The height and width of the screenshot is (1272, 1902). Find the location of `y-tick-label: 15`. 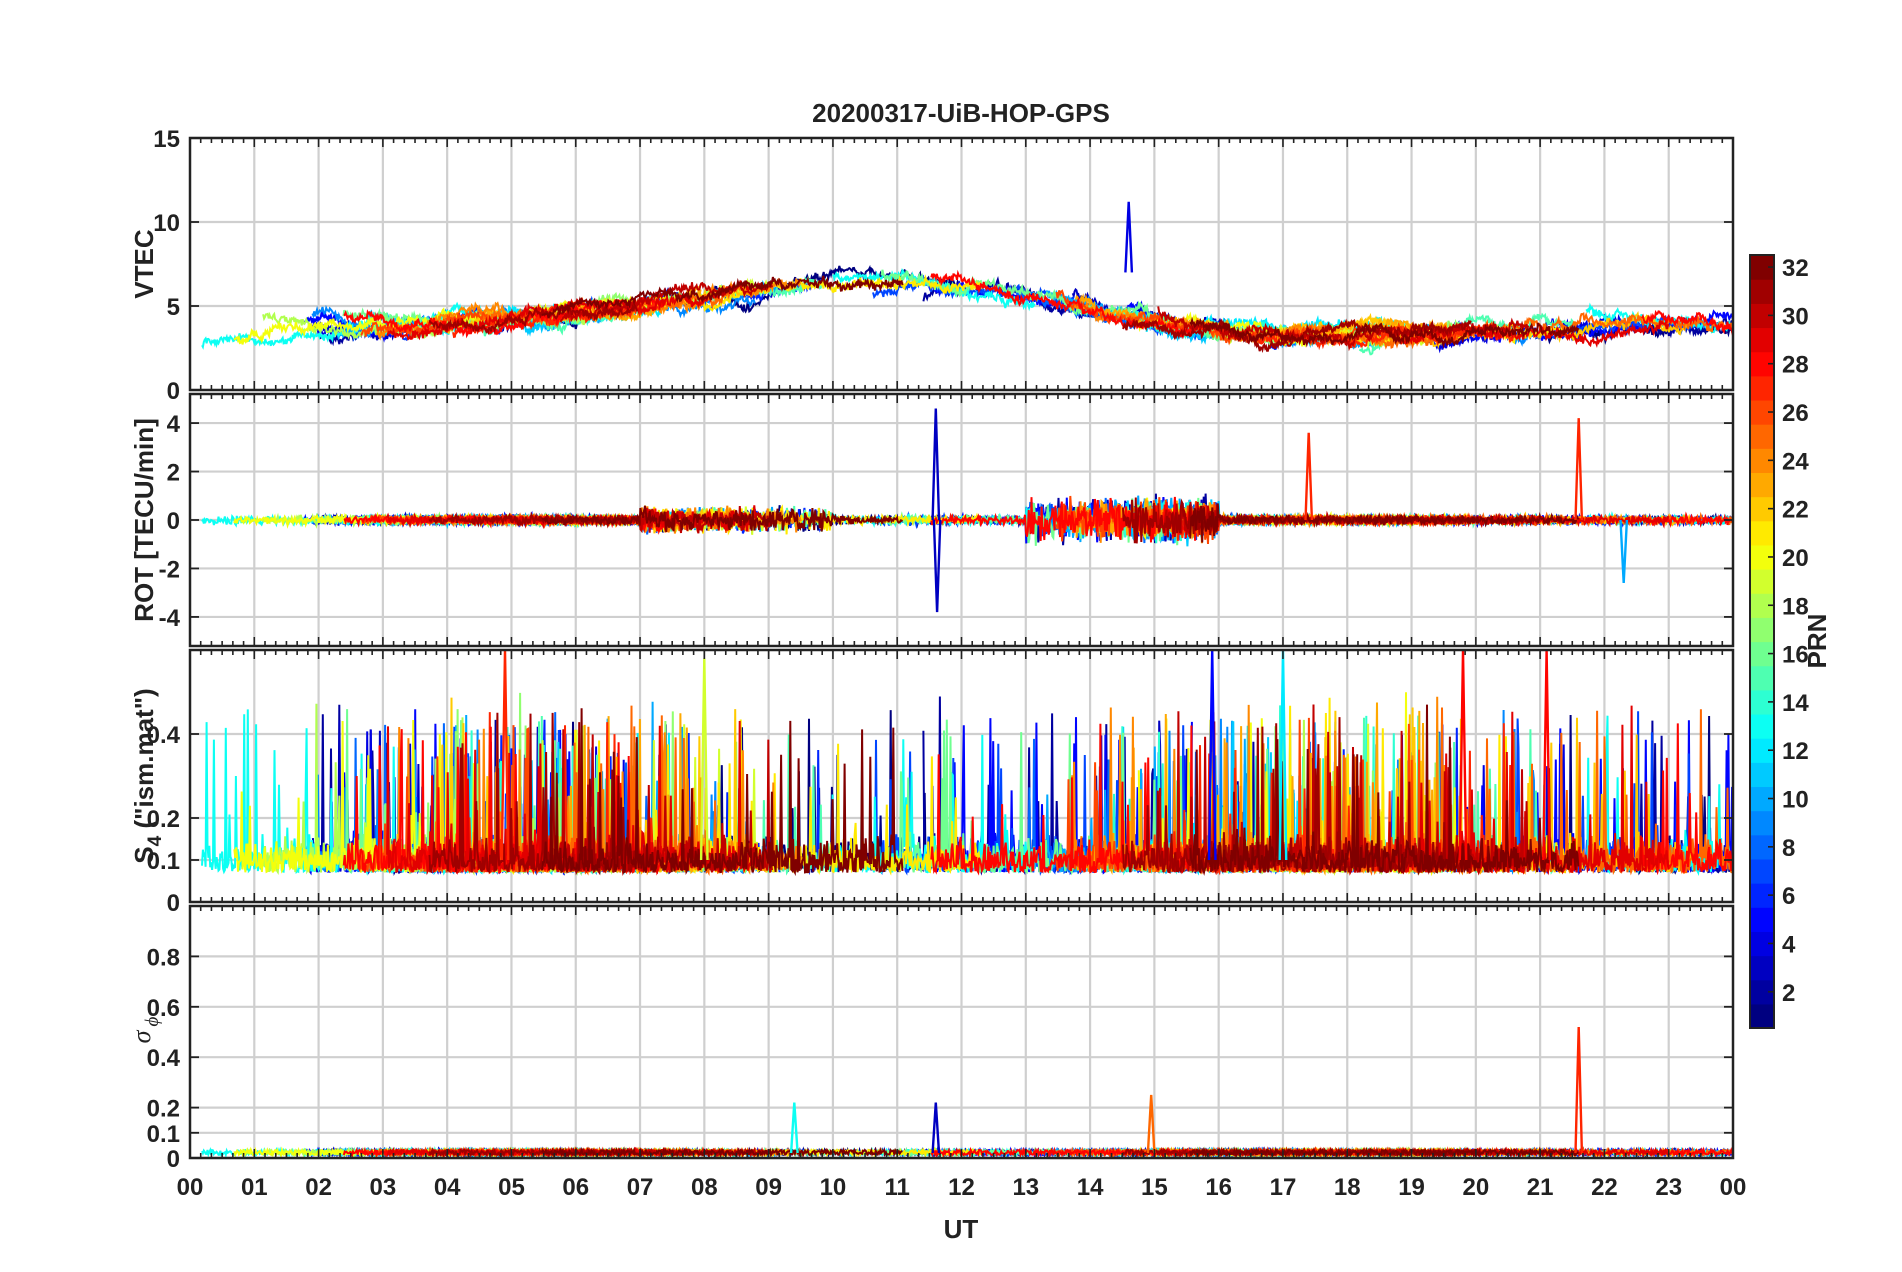

y-tick-label: 15 is located at coordinates (166, 139).